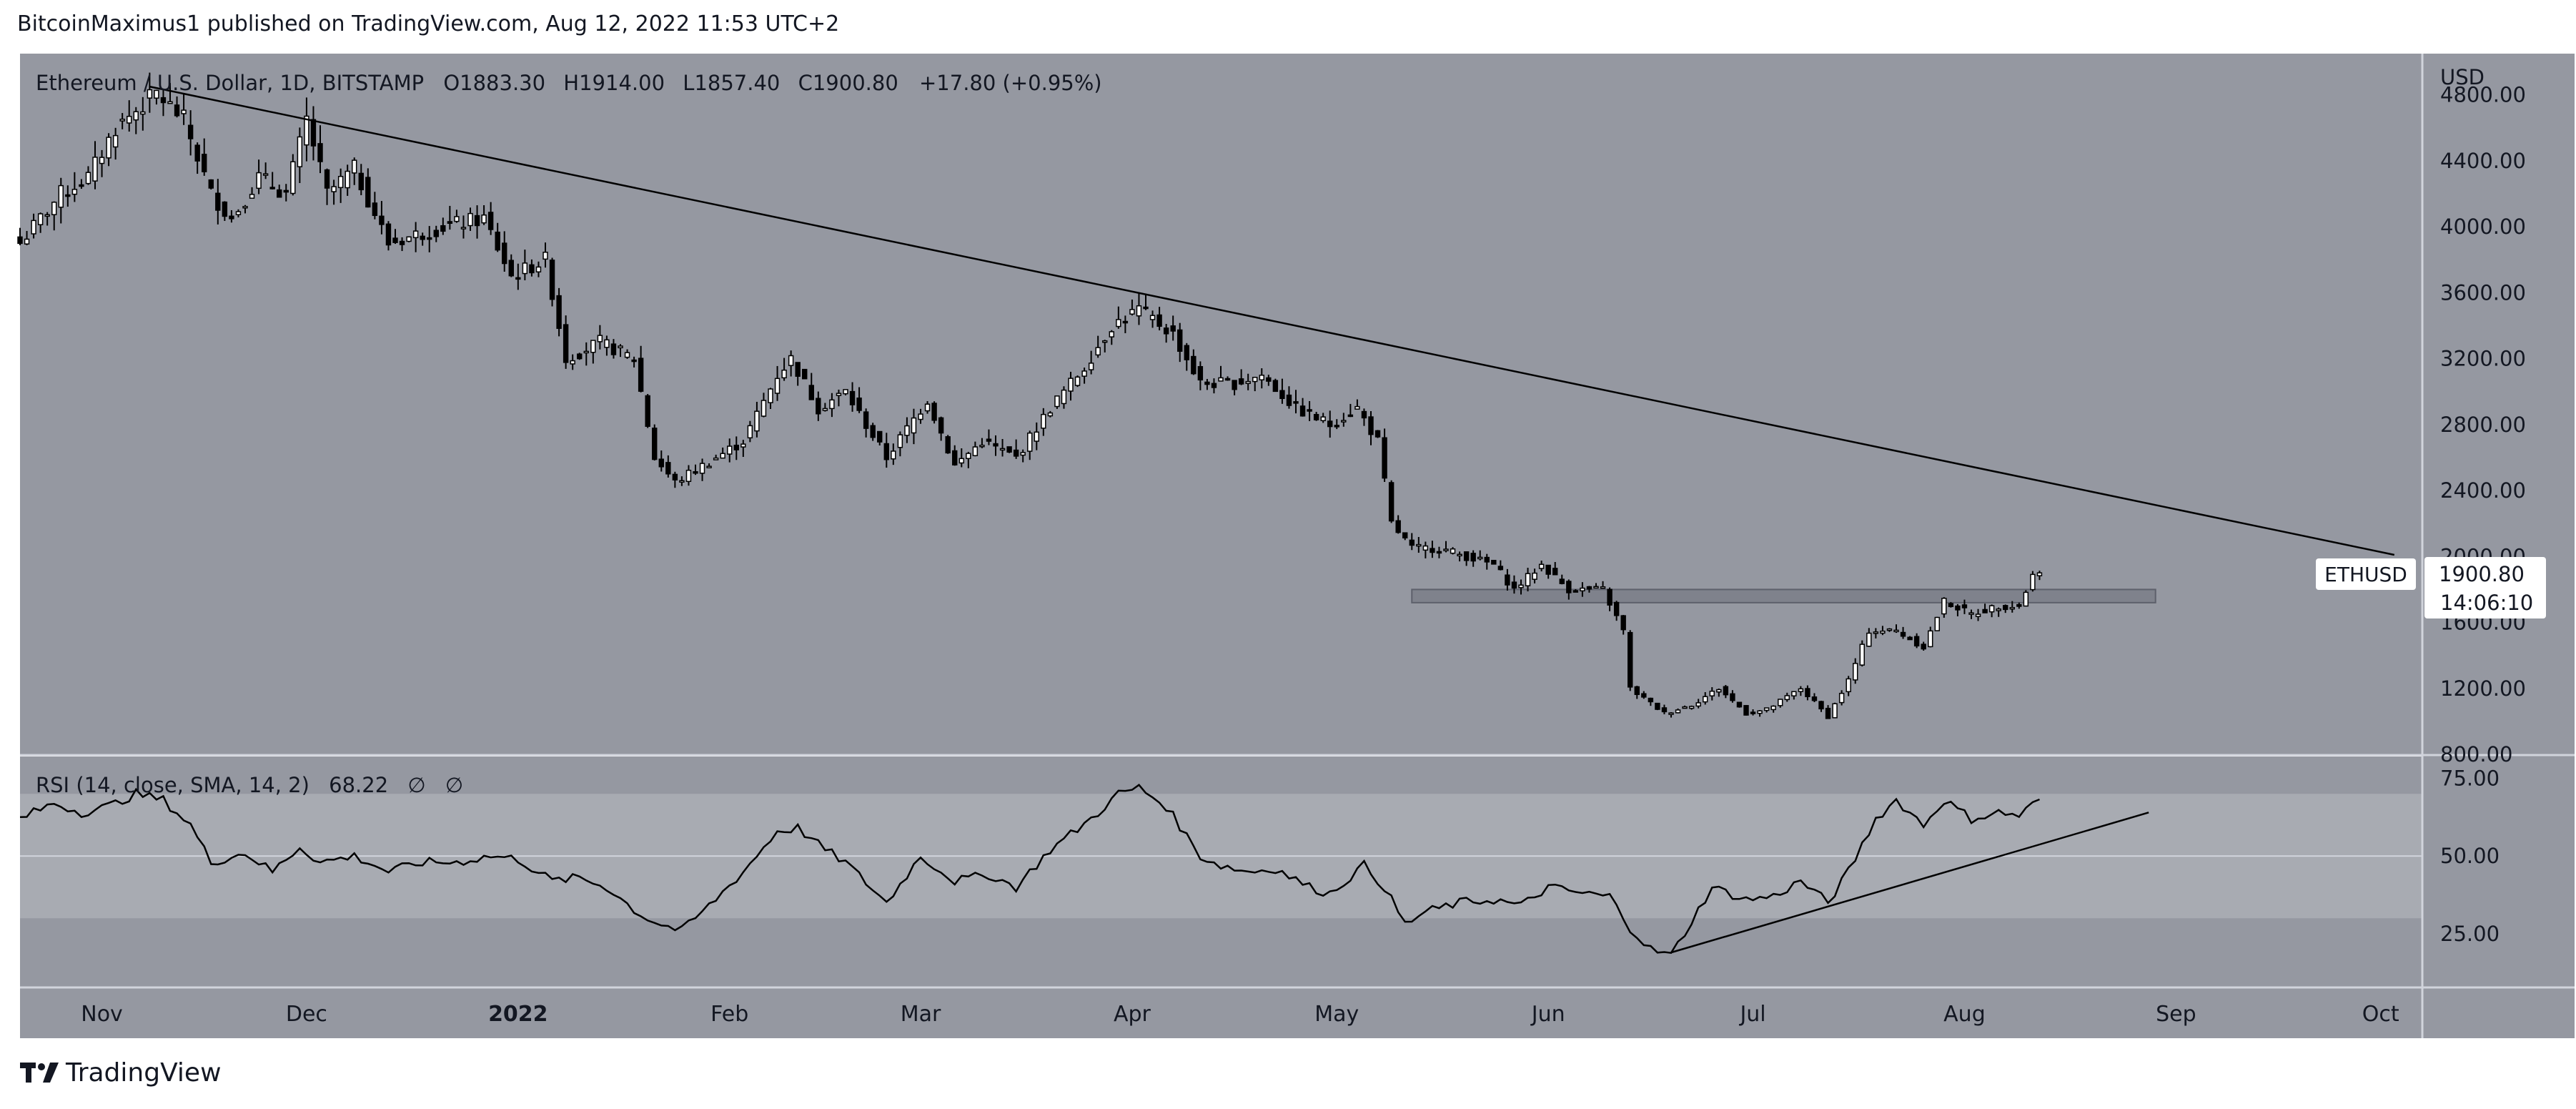 This screenshot has width=2576, height=1109. What do you see at coordinates (2483, 425) in the screenshot?
I see `price-tick-label: 2800.00` at bounding box center [2483, 425].